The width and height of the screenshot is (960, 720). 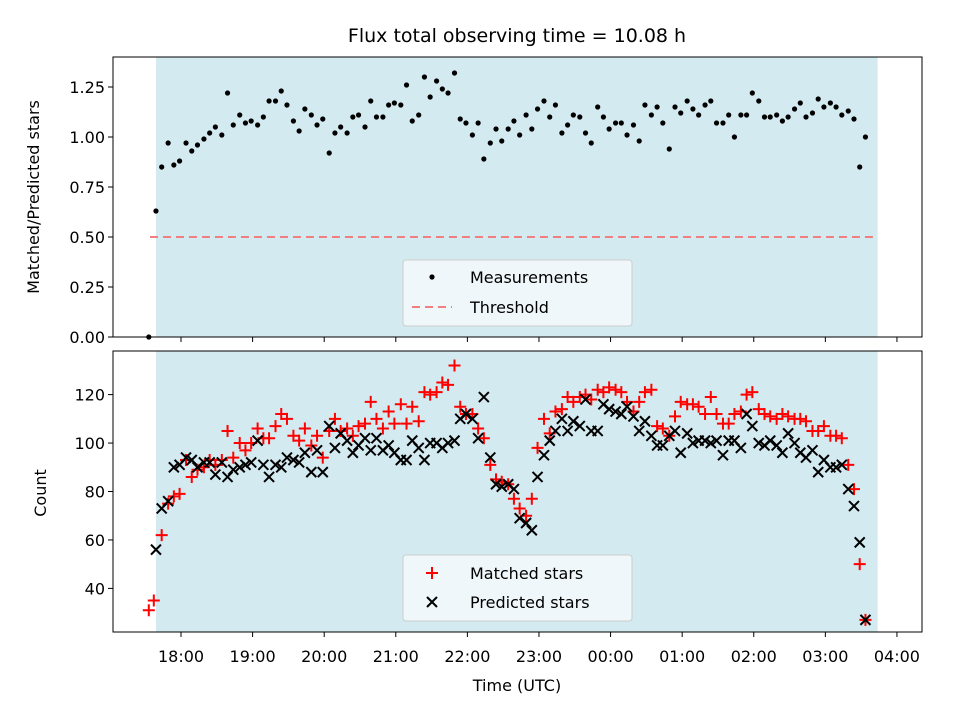 I want to click on legend-measurements-marker, so click(x=432, y=277).